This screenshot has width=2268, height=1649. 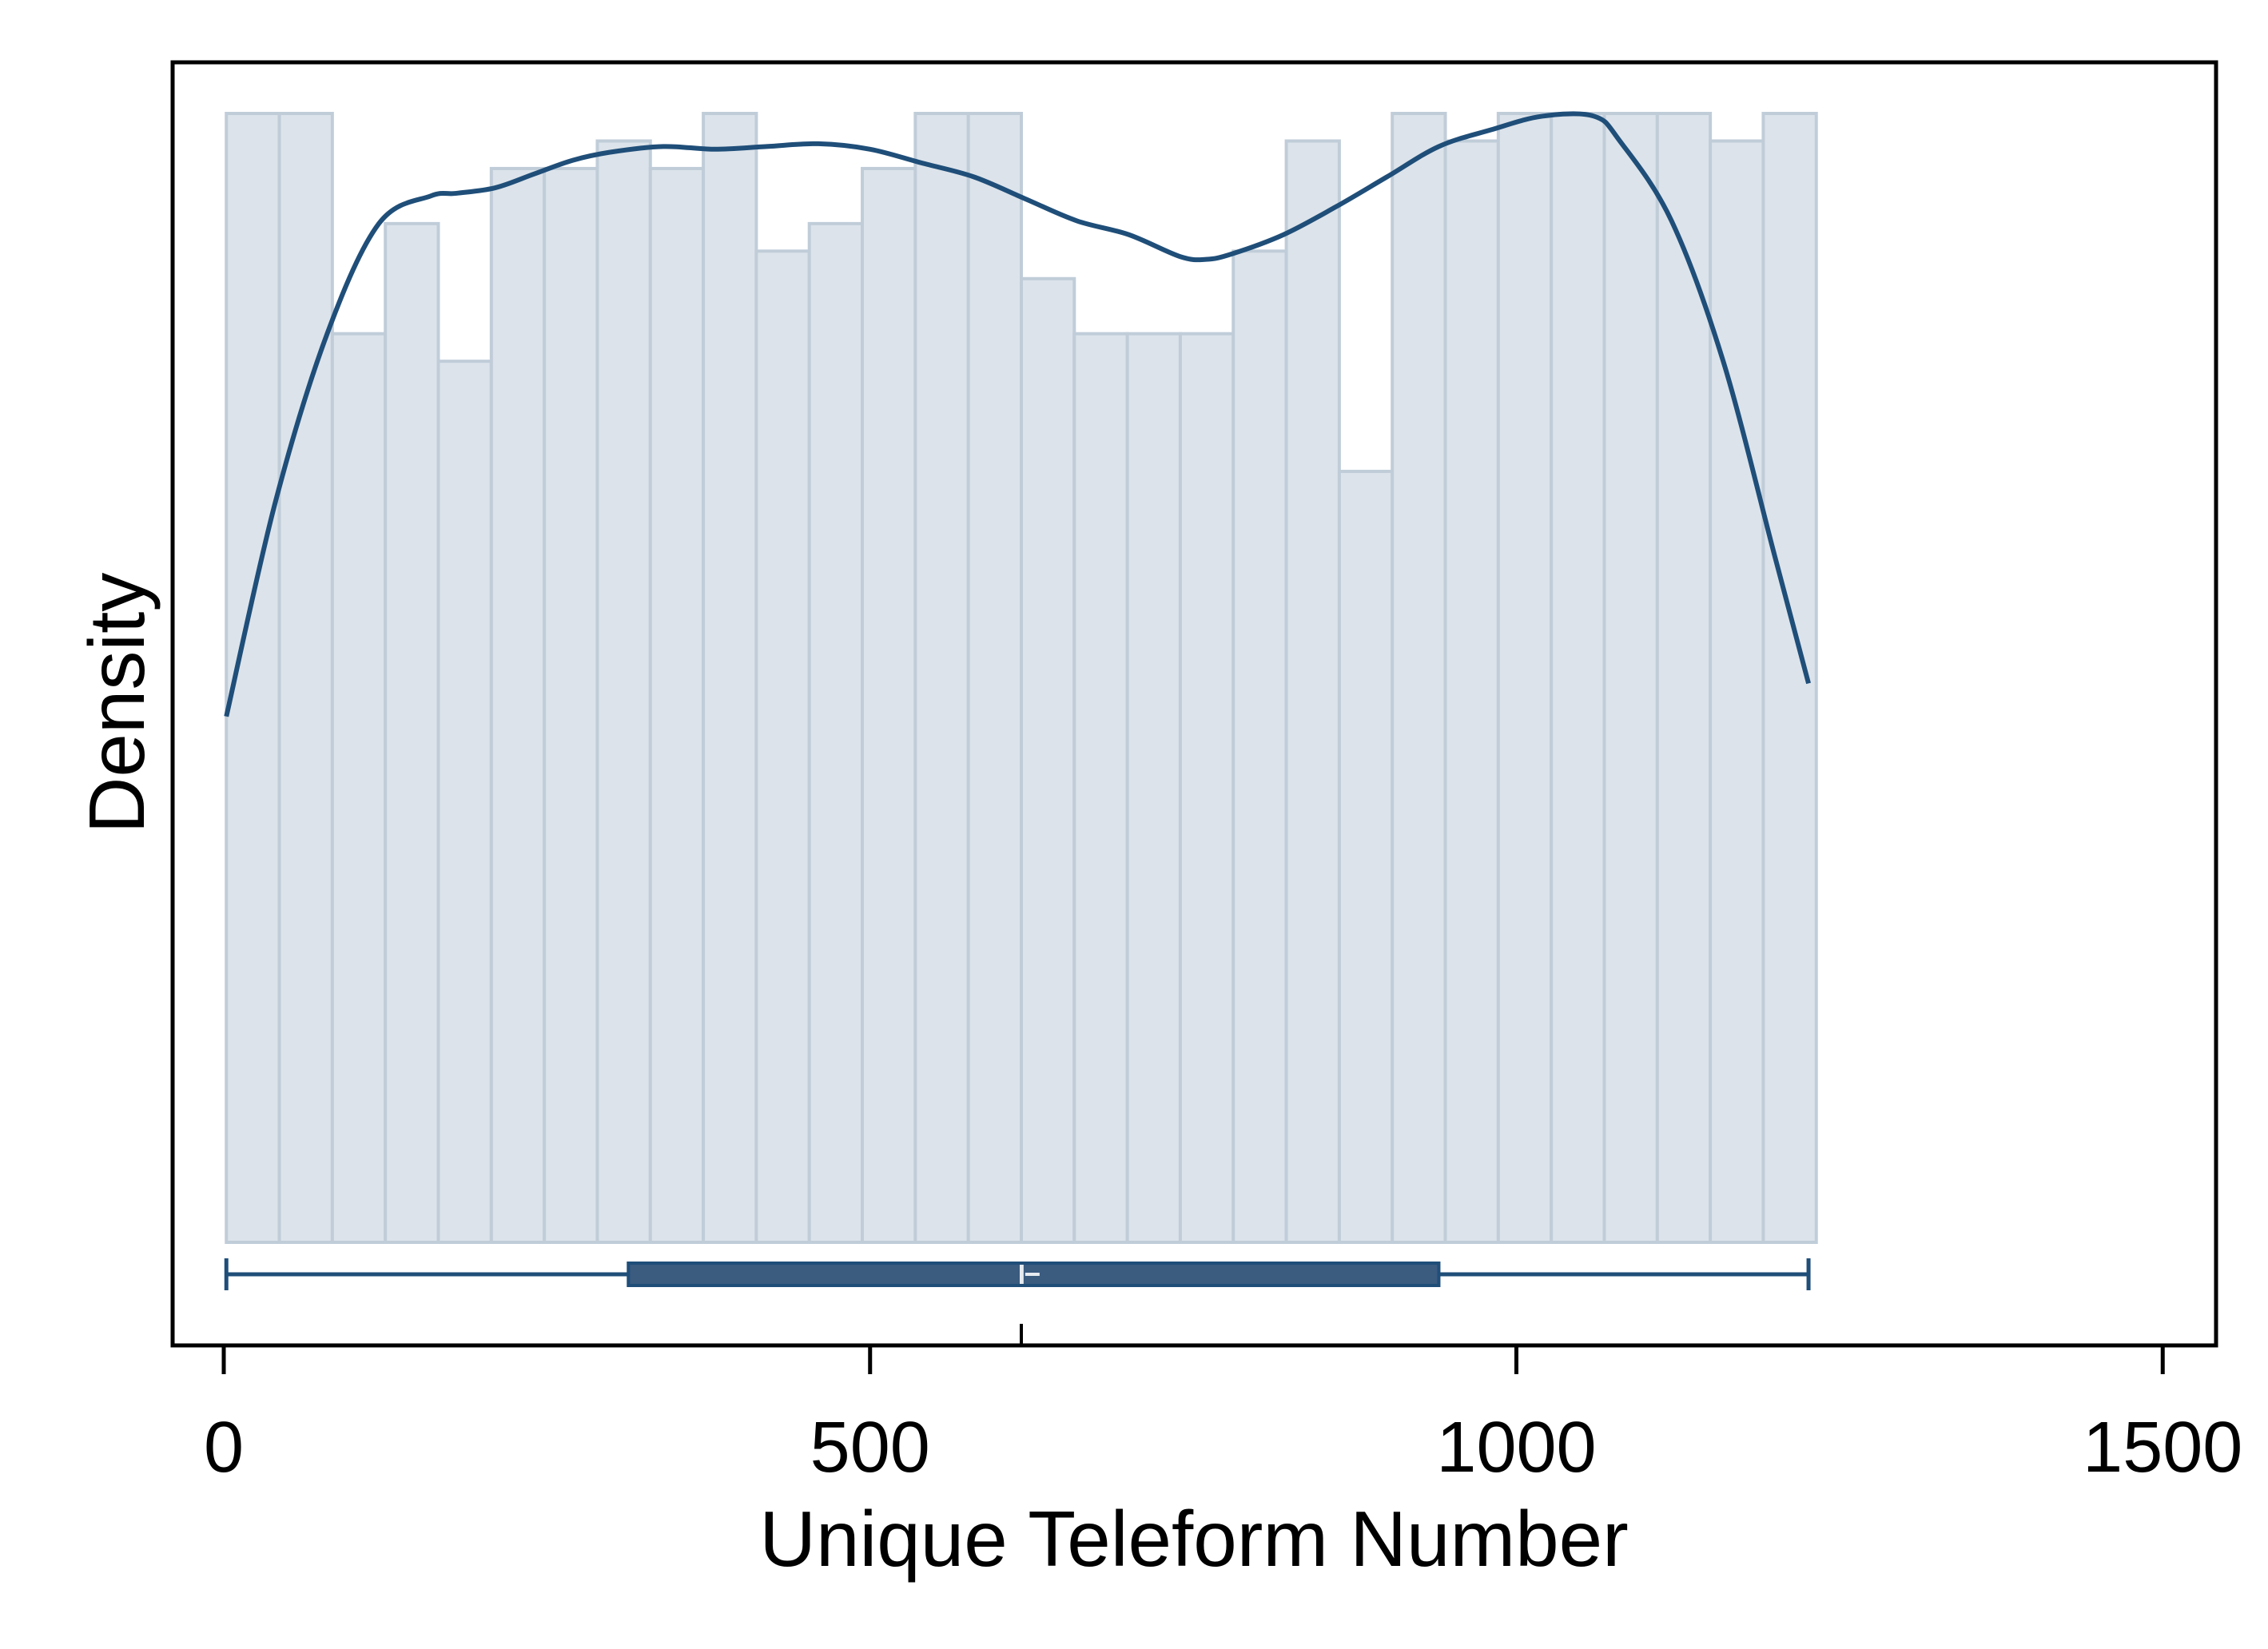 I want to click on y-axis-label: Density, so click(x=117, y=703).